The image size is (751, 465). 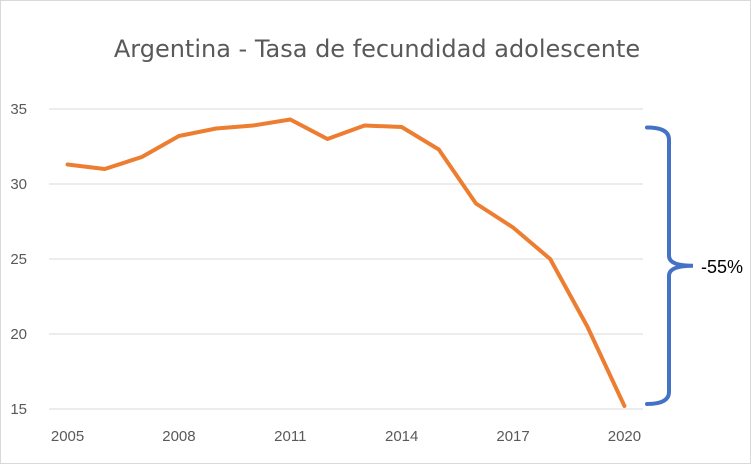 I want to click on y-tick-label: 35, so click(x=18, y=109).